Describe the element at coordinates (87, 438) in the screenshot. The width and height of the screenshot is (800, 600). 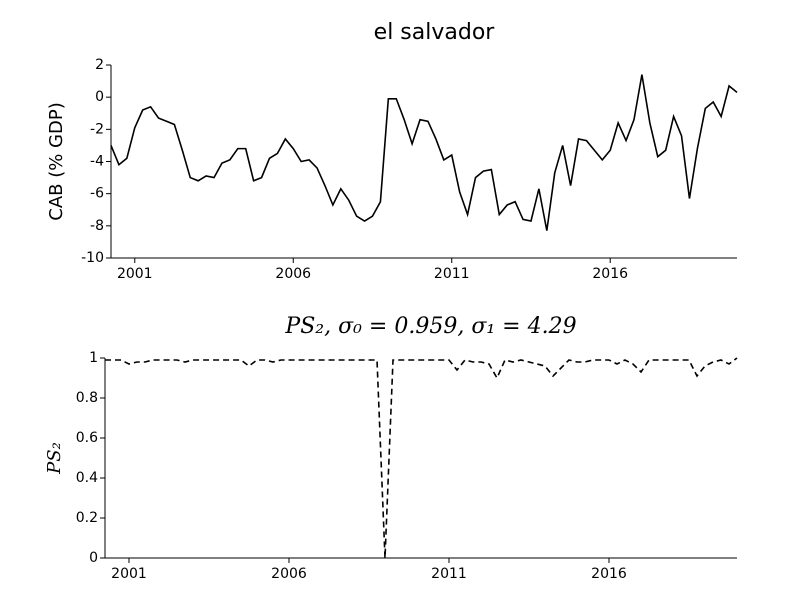
I see `y-tick-label: 0.6` at that location.